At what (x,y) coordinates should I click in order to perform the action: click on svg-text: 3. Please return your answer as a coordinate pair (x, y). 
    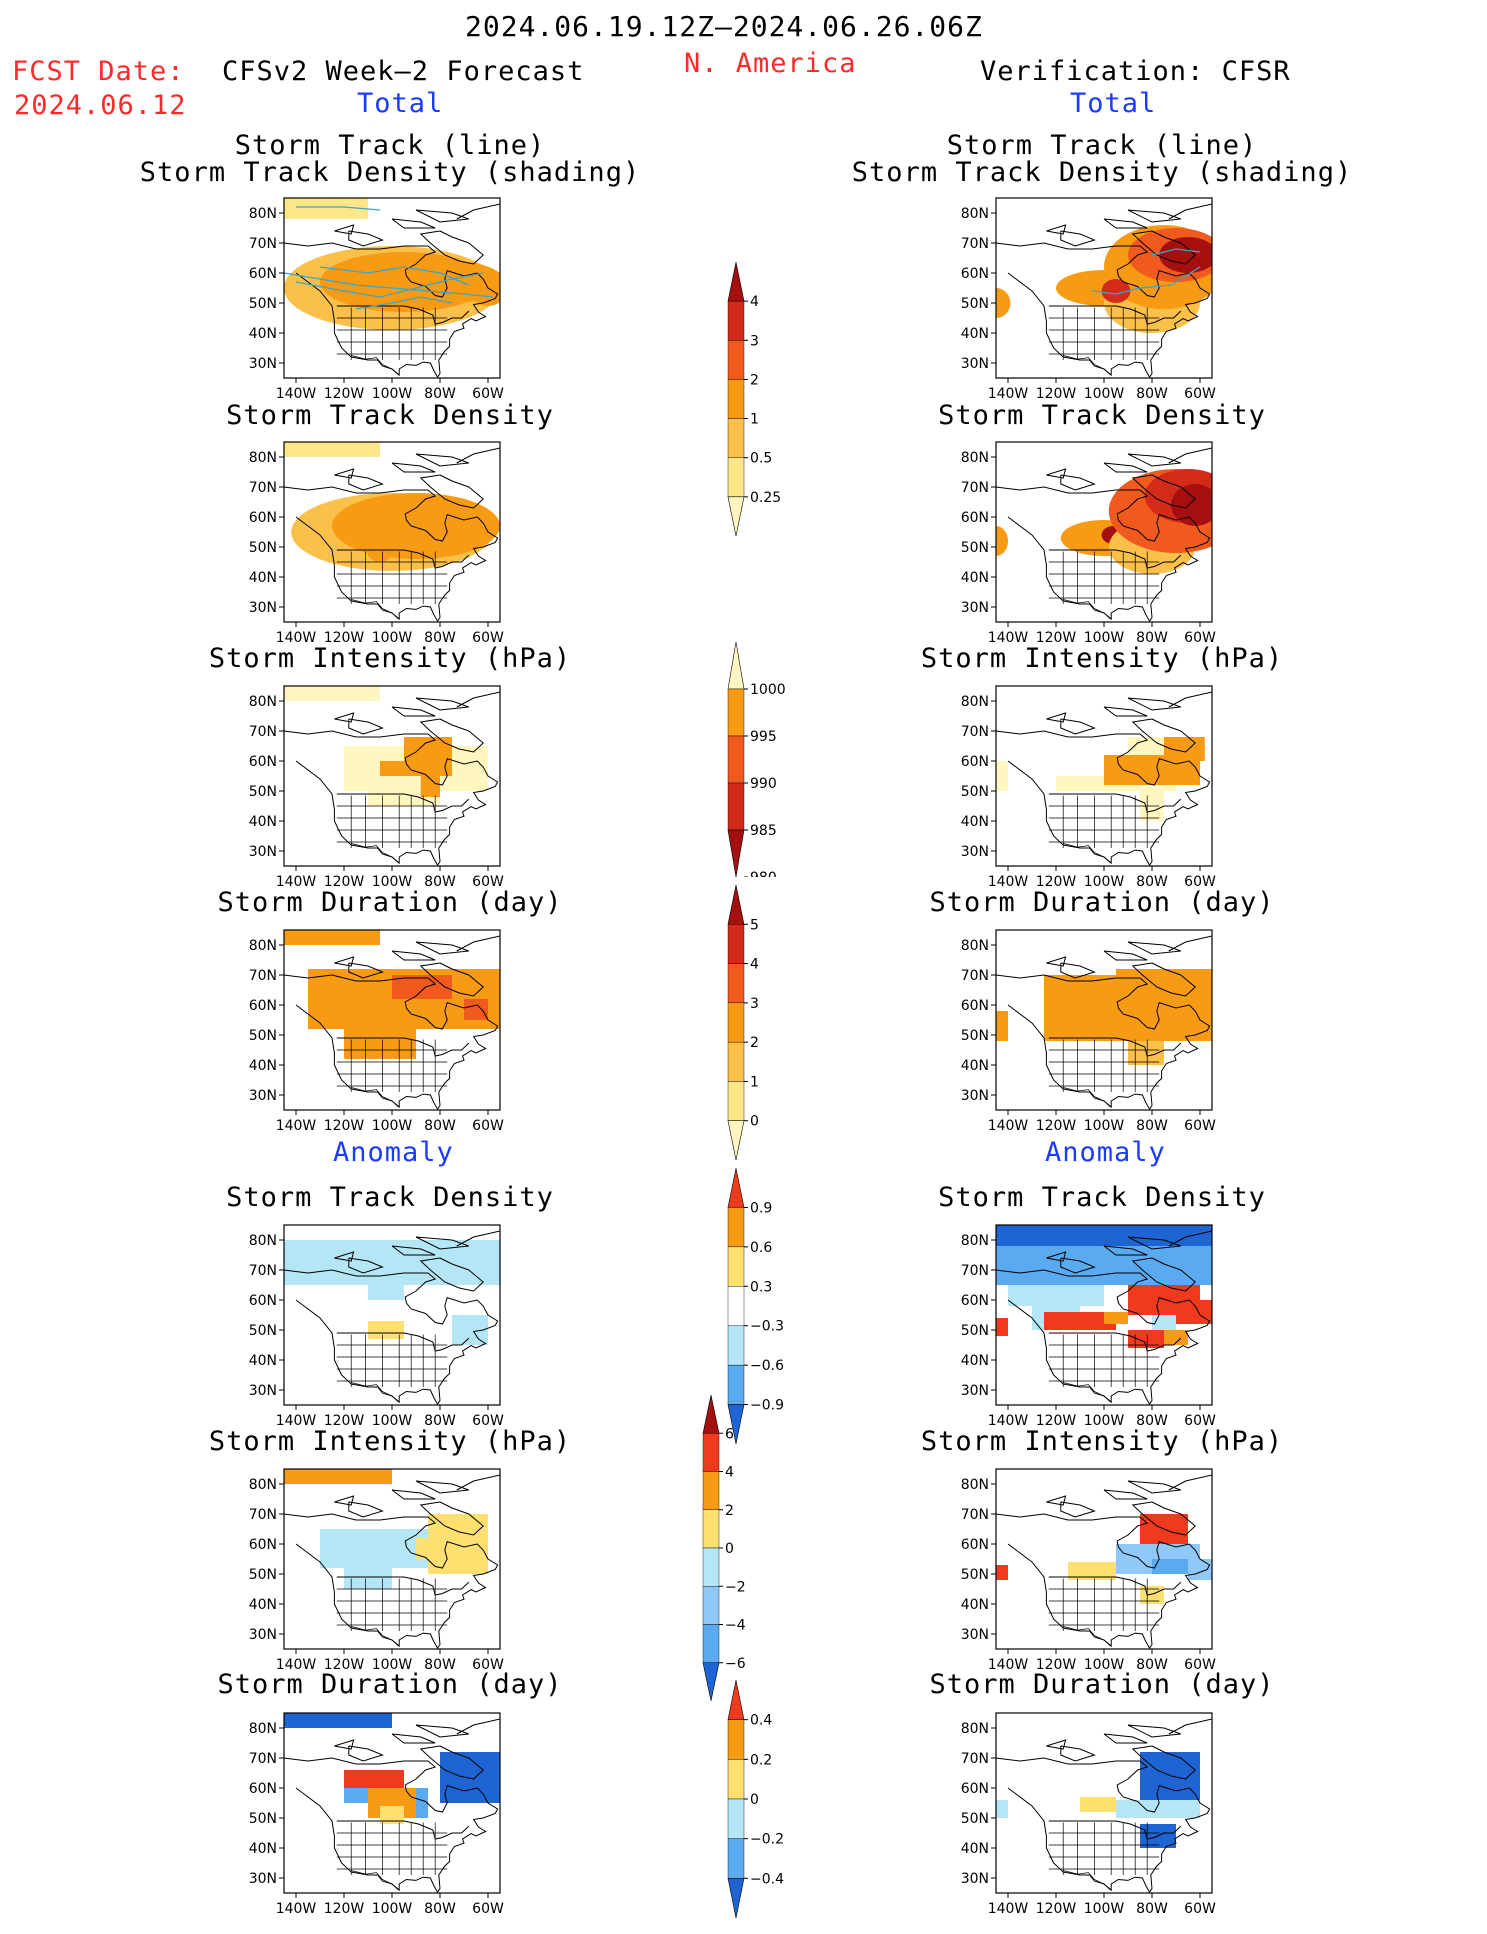
    Looking at the image, I should click on (754, 1004).